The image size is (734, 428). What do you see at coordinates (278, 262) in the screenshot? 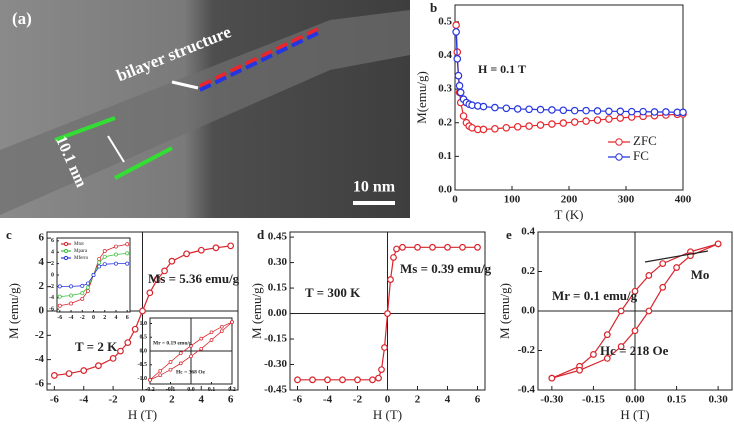
I see `y-tick-label: 0.30` at bounding box center [278, 262].